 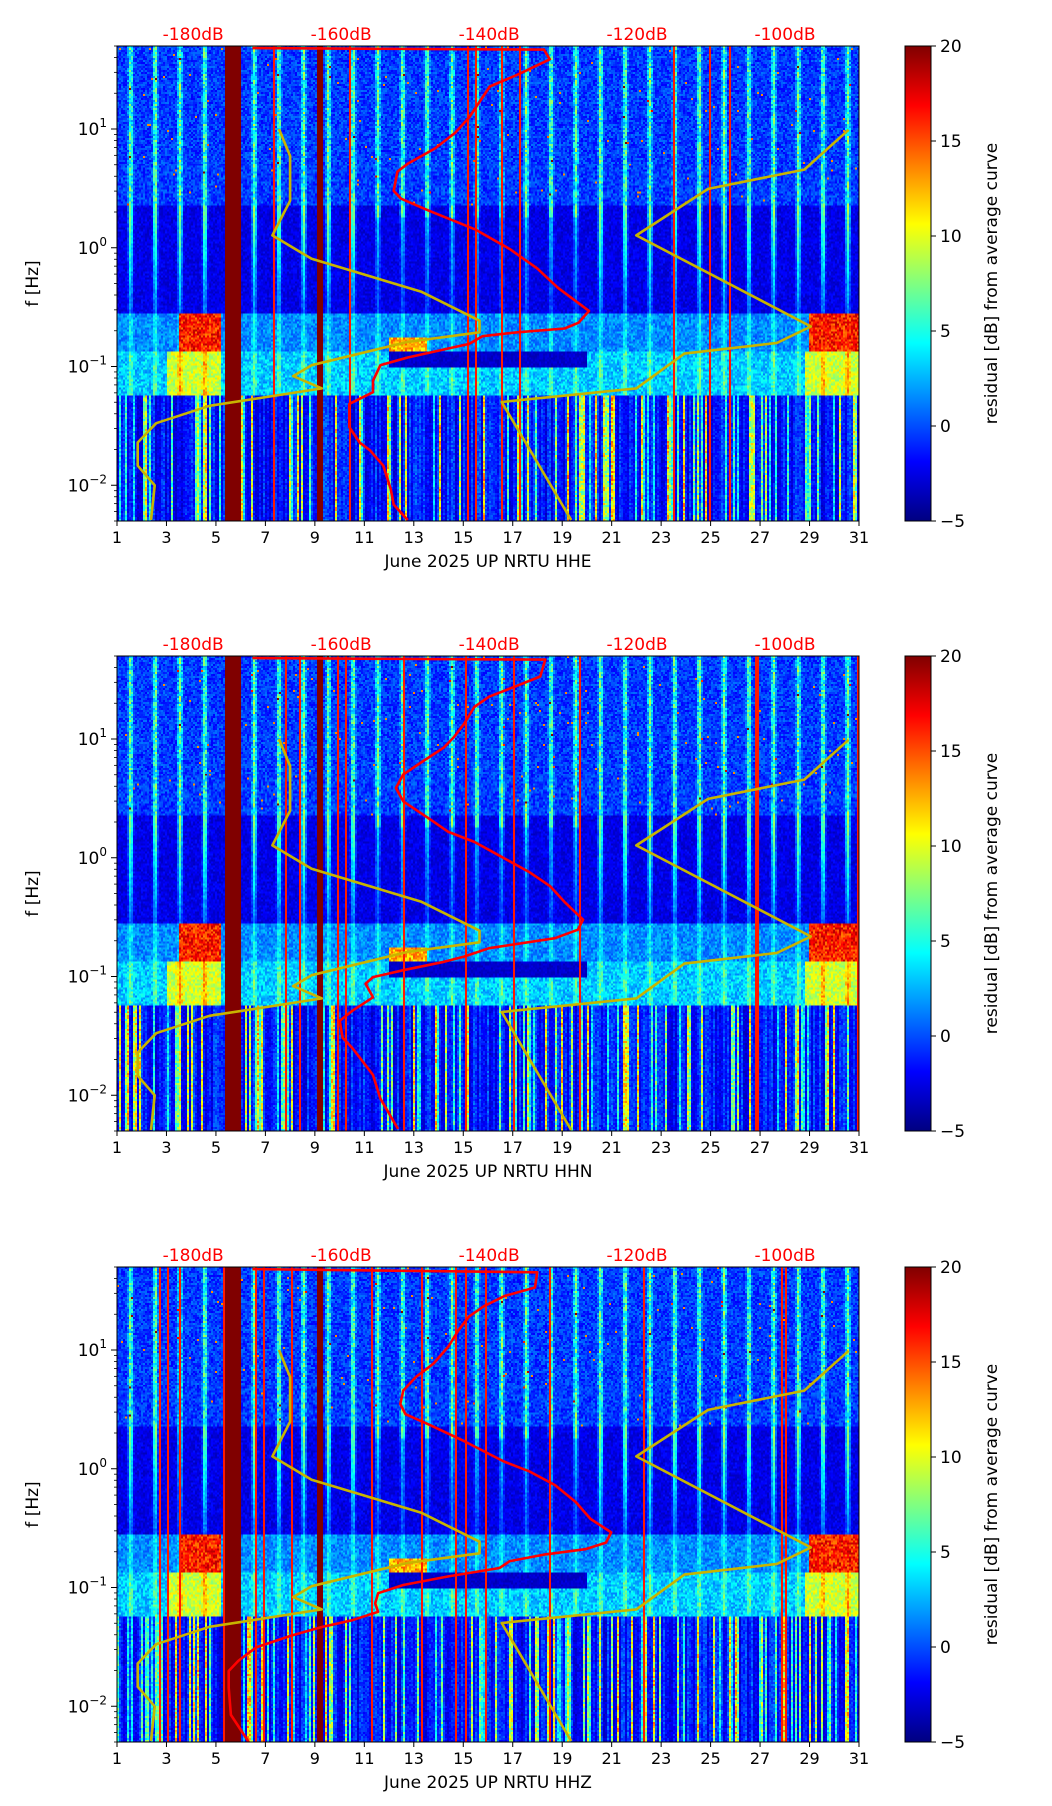 What do you see at coordinates (487, 562) in the screenshot?
I see `x-axis-label: June 2025 UP NRTU HHE` at bounding box center [487, 562].